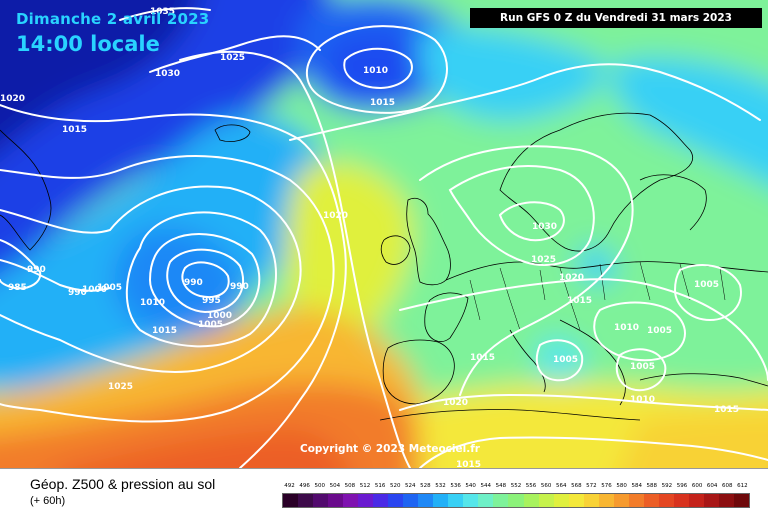 The image size is (768, 513). I want to click on scale-tick-label: 600, so click(697, 486).